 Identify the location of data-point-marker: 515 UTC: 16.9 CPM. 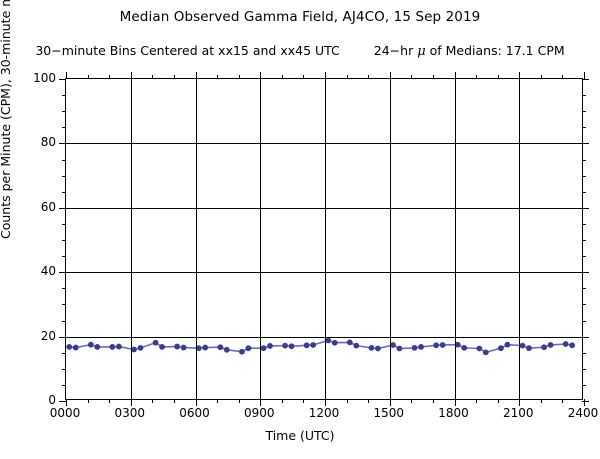
(177, 346).